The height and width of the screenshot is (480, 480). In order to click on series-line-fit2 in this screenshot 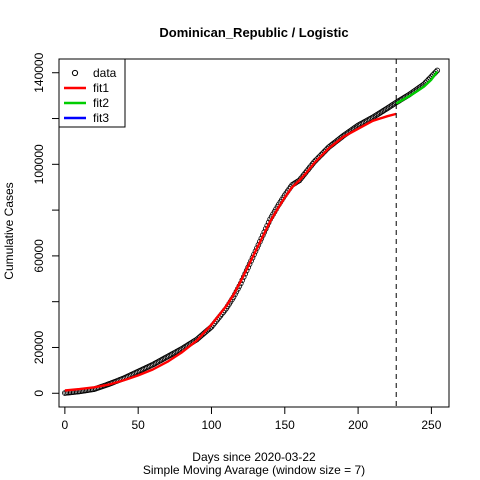, I will do `click(417, 87)`.